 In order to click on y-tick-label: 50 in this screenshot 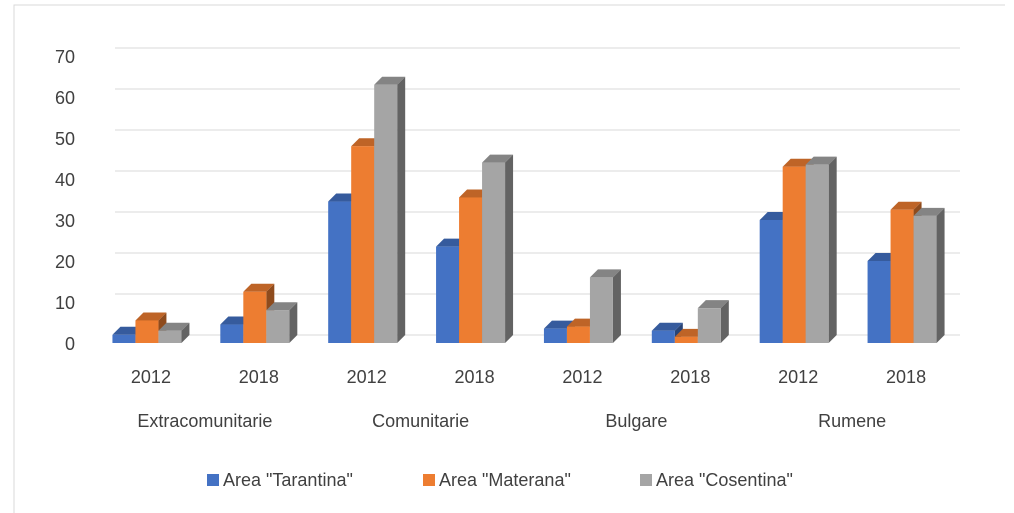, I will do `click(65, 139)`.